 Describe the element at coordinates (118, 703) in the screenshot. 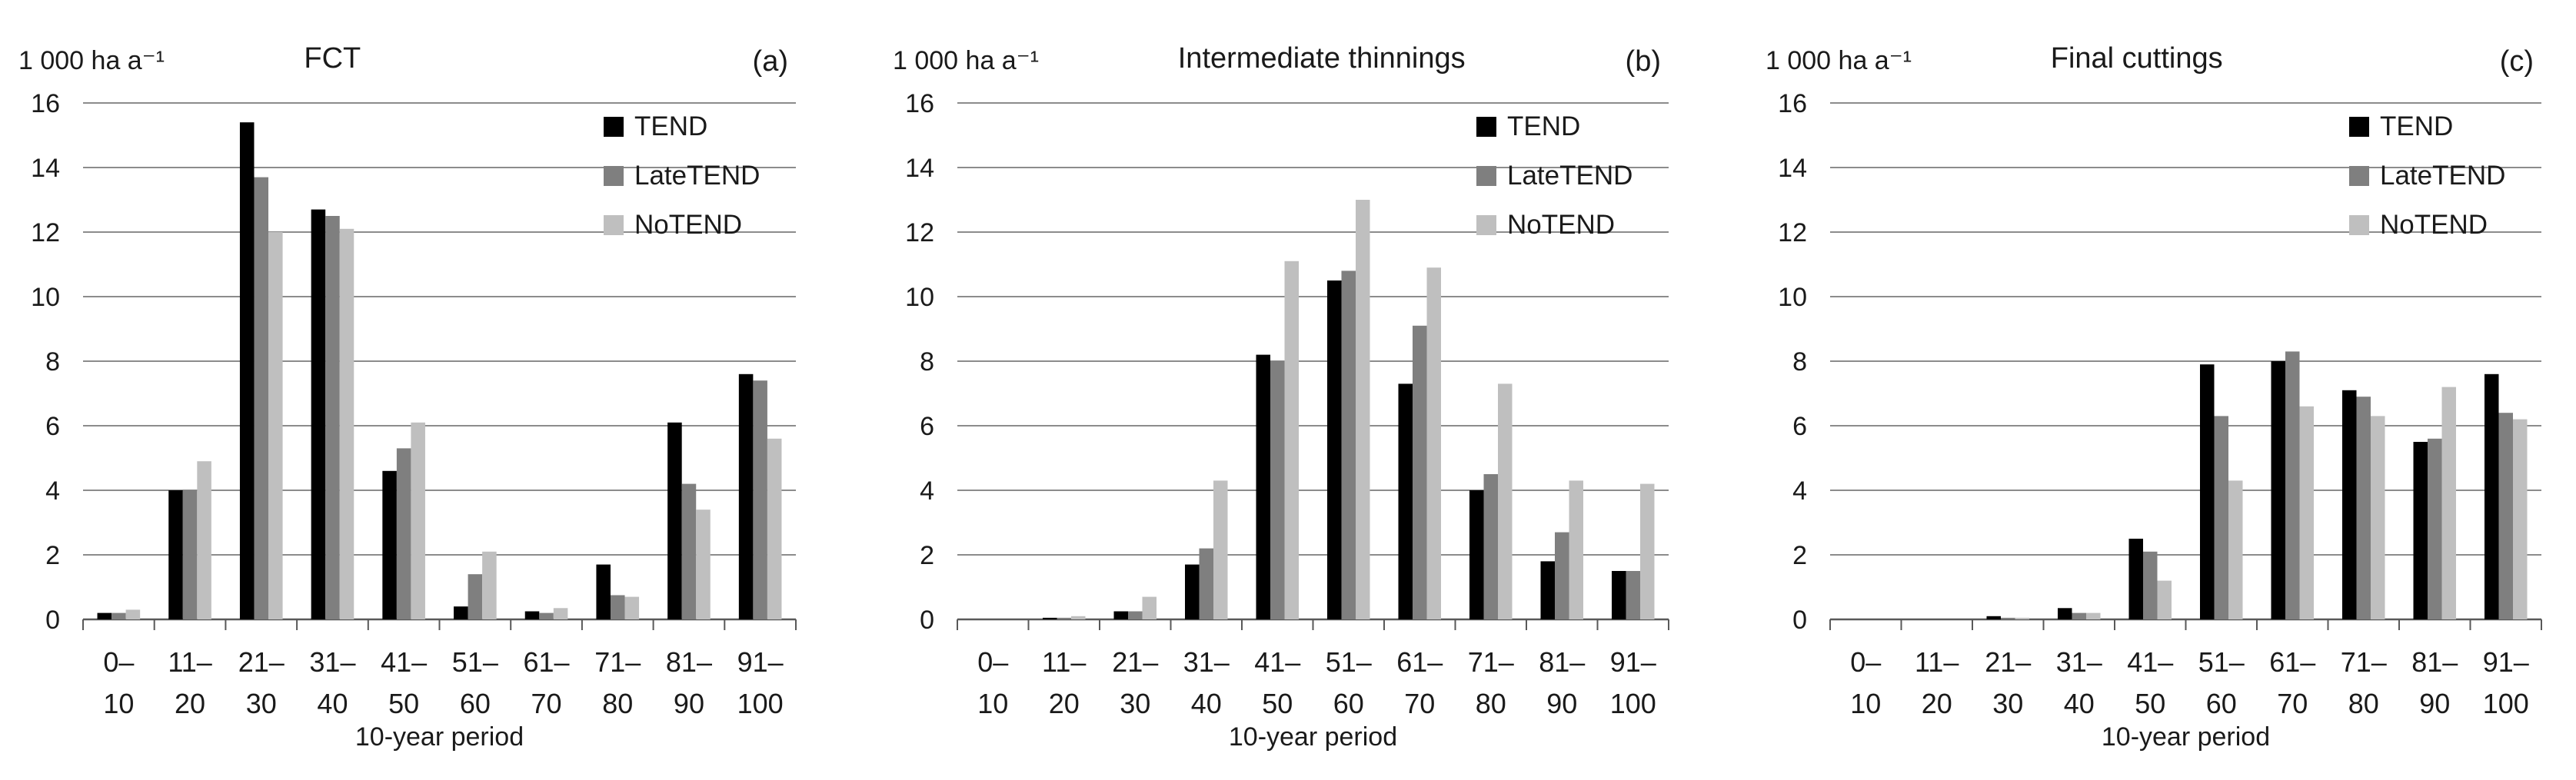

I see `x-tick-label-line2: 10` at that location.